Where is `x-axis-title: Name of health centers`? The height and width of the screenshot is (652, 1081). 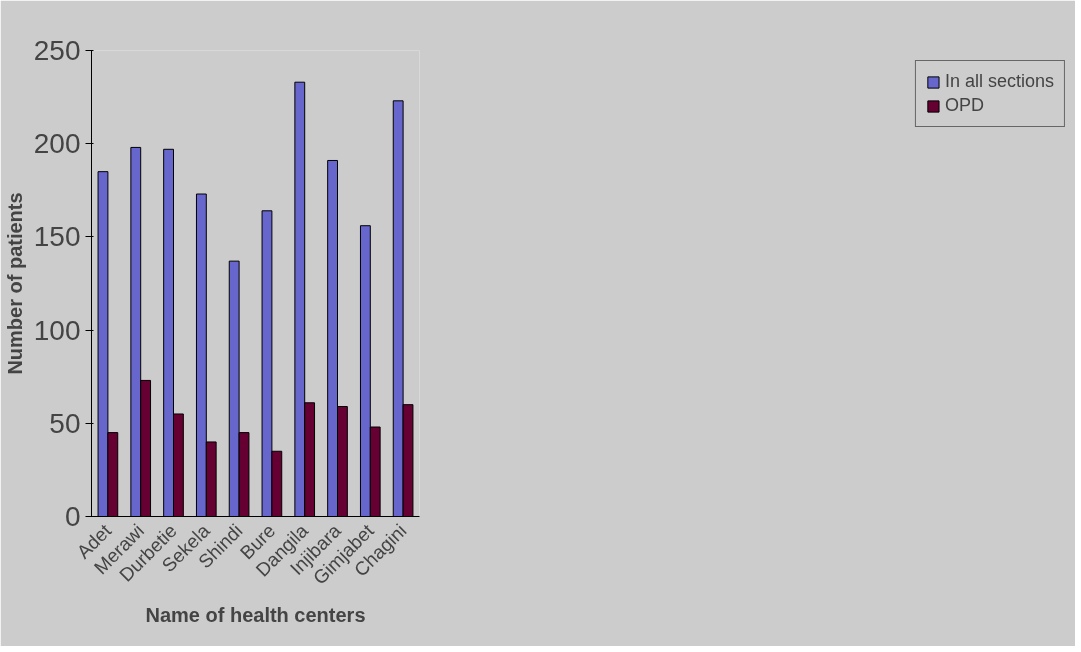 x-axis-title: Name of health centers is located at coordinates (255, 615).